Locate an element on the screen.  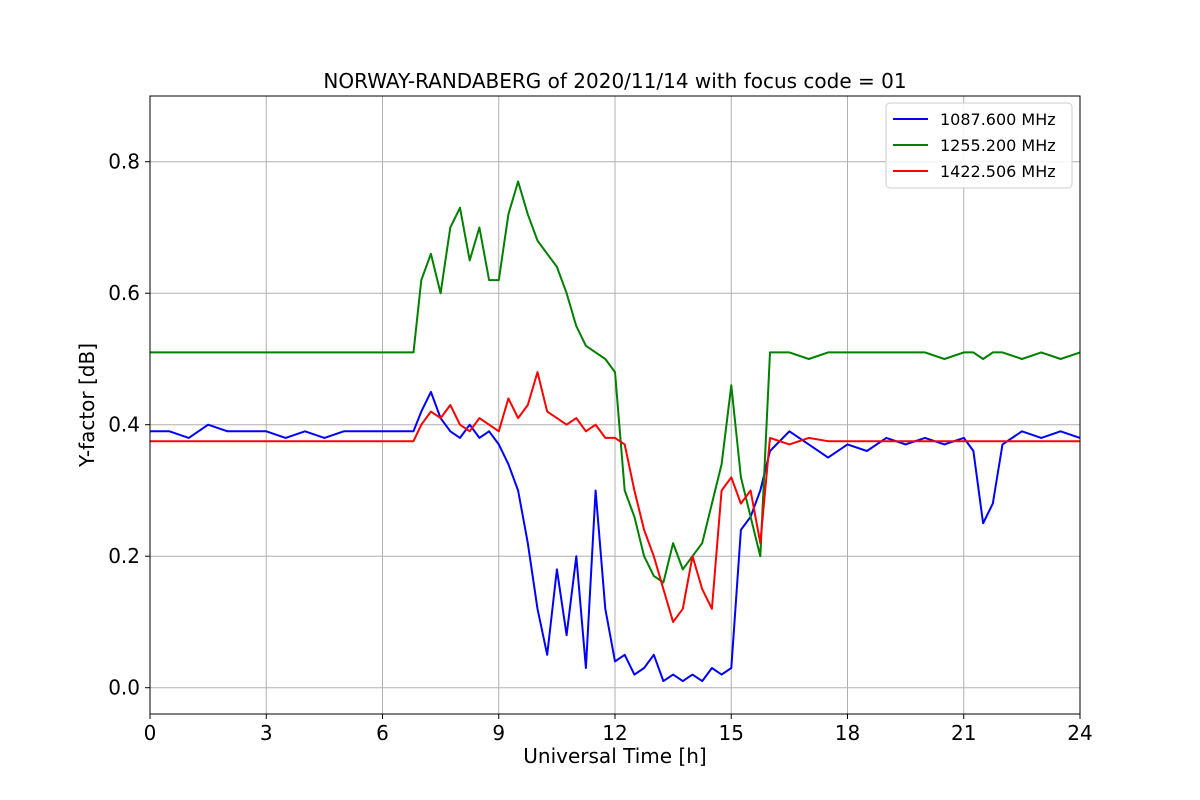
y-axis: 0.0 0.2 0.4 0.6 0.8 is located at coordinates (129, 425).